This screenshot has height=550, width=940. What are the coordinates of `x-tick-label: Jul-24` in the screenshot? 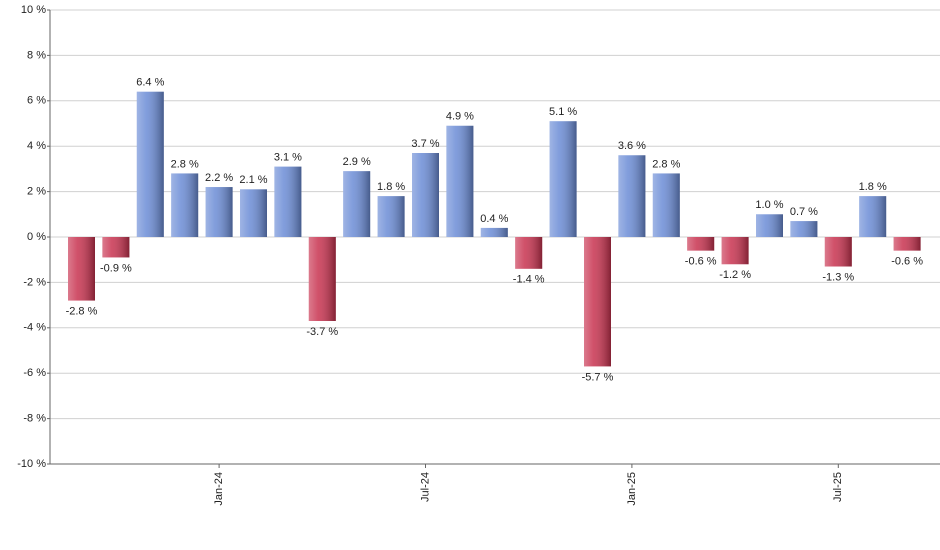 It's located at (425, 487).